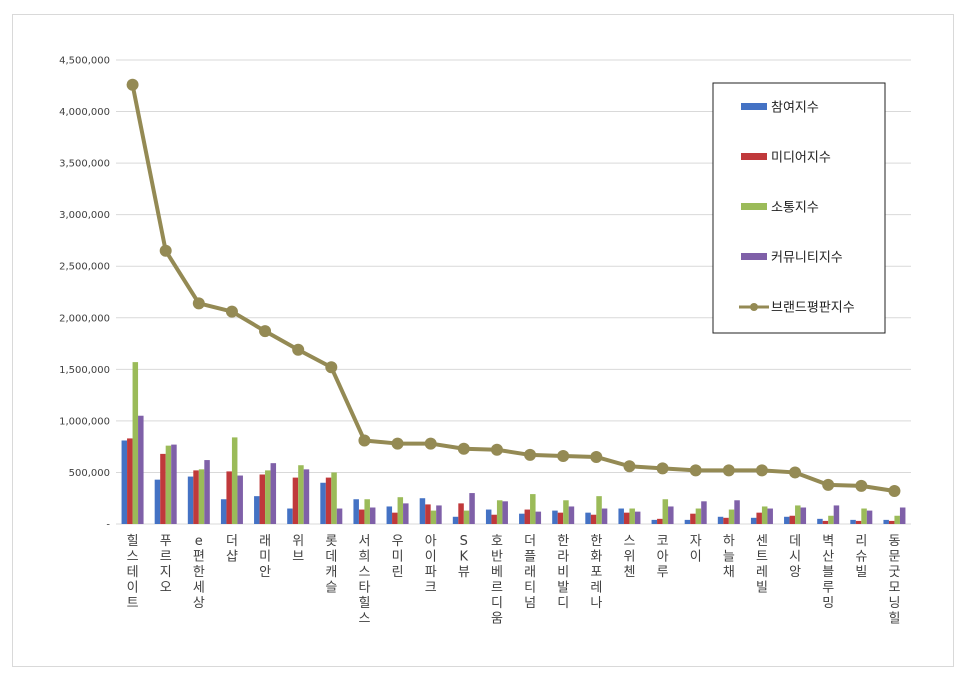 Image resolution: width=966 pixels, height=679 pixels. What do you see at coordinates (84, 267) in the screenshot?
I see `y-tick-label: 2,500,000` at bounding box center [84, 267].